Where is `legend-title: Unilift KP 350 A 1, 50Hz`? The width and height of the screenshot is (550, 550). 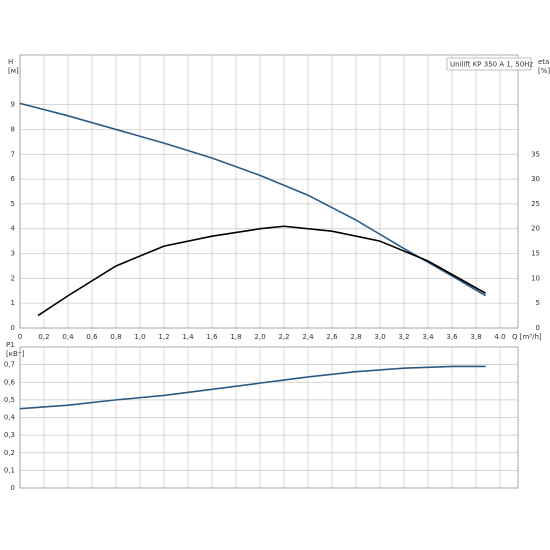
legend-title: Unilift KP 350 A 1, 50Hz is located at coordinates (491, 65).